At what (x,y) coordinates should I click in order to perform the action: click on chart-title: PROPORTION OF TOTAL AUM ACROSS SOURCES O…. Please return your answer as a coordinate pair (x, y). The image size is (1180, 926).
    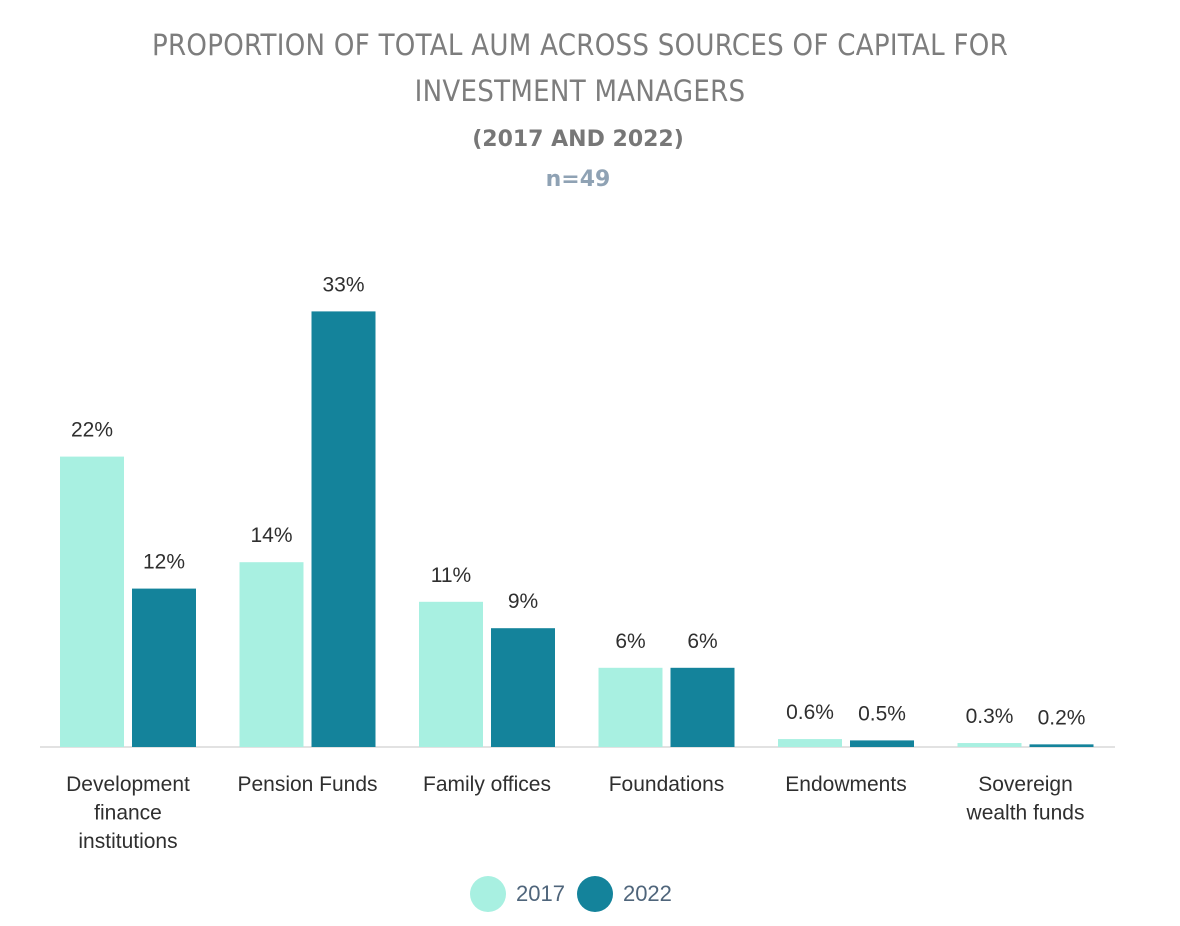
    Looking at the image, I should click on (579, 68).